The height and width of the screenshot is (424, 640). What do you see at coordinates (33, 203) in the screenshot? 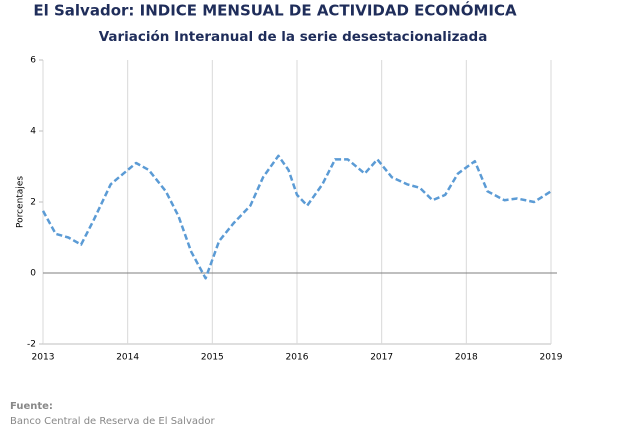
I see `y-tick-label: 2` at bounding box center [33, 203].